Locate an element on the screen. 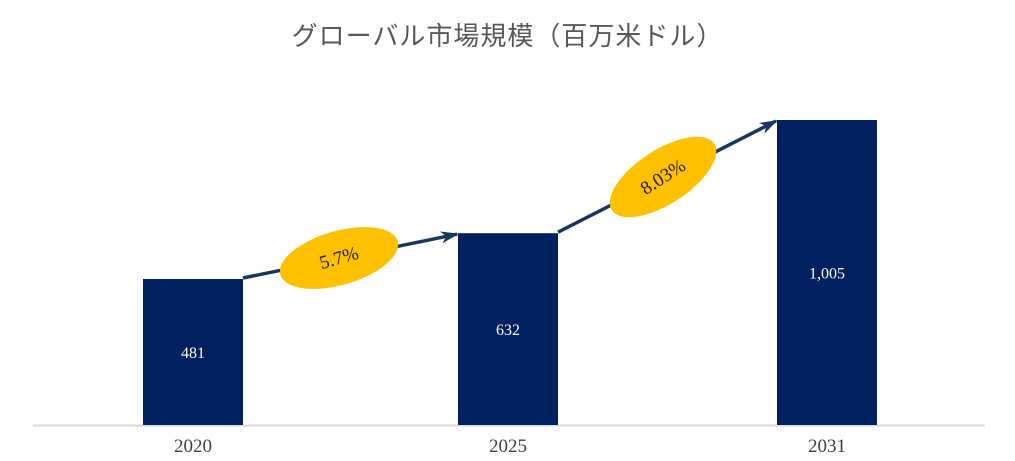 Image resolution: width=1015 pixels, height=461 pixels. bar-2020 is located at coordinates (193, 352).